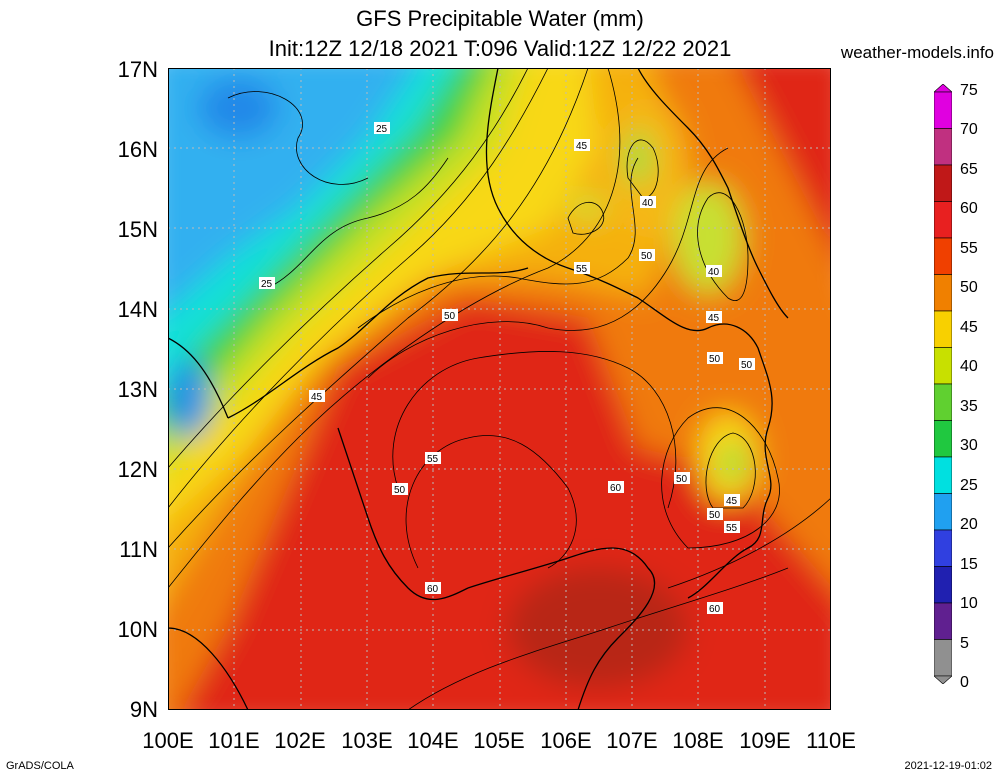 This screenshot has height=779, width=1000. What do you see at coordinates (40, 766) in the screenshot?
I see `footer-left: GrADS/COLA` at bounding box center [40, 766].